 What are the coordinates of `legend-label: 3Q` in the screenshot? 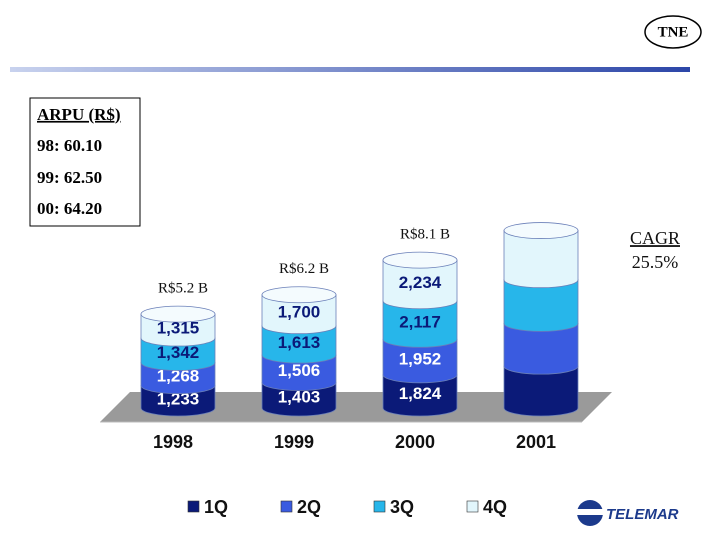 It's located at (402, 507).